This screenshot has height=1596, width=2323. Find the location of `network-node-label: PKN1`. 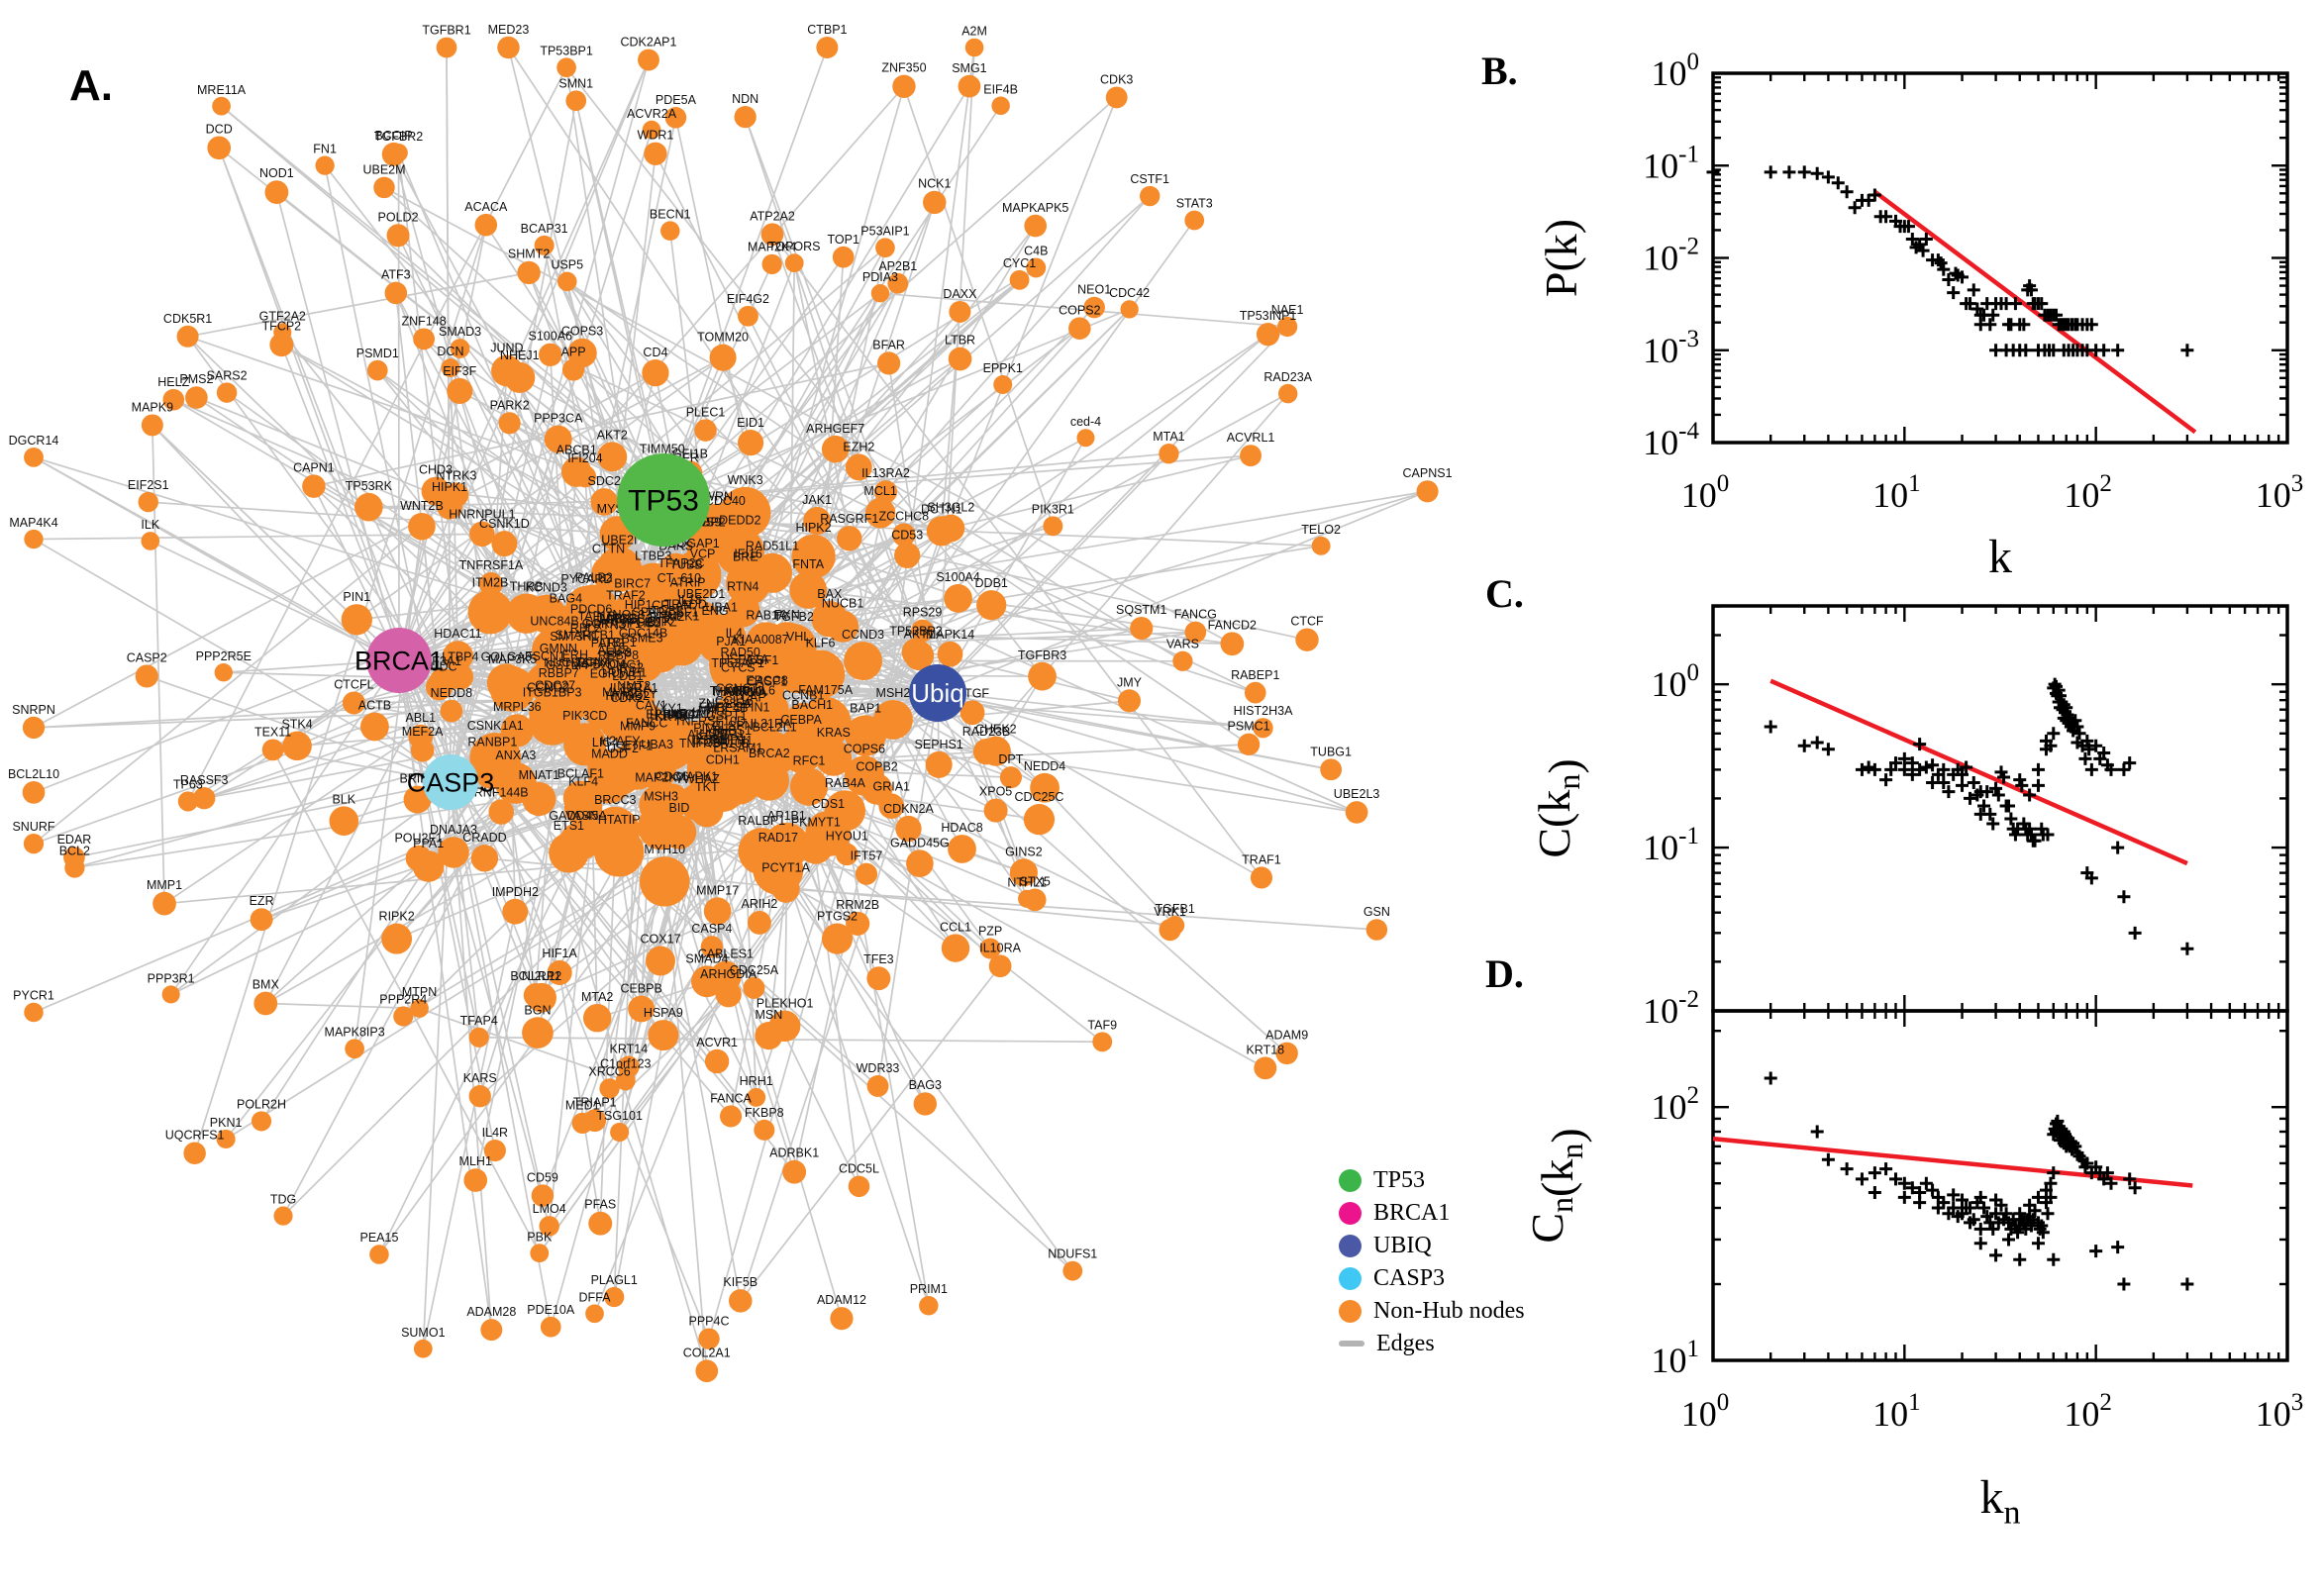

network-node-label: PKN1 is located at coordinates (227, 1123).